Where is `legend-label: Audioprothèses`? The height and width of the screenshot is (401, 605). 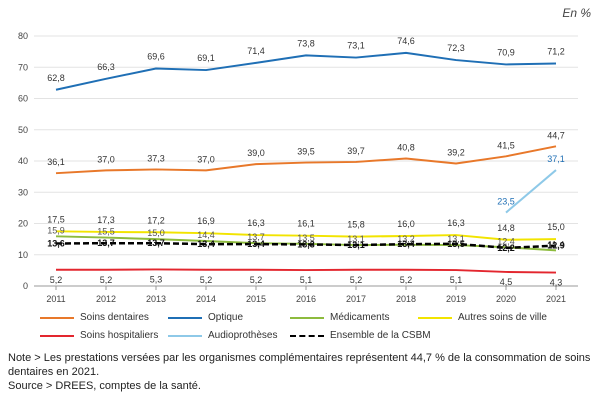 legend-label: Audioprothèses is located at coordinates (243, 335).